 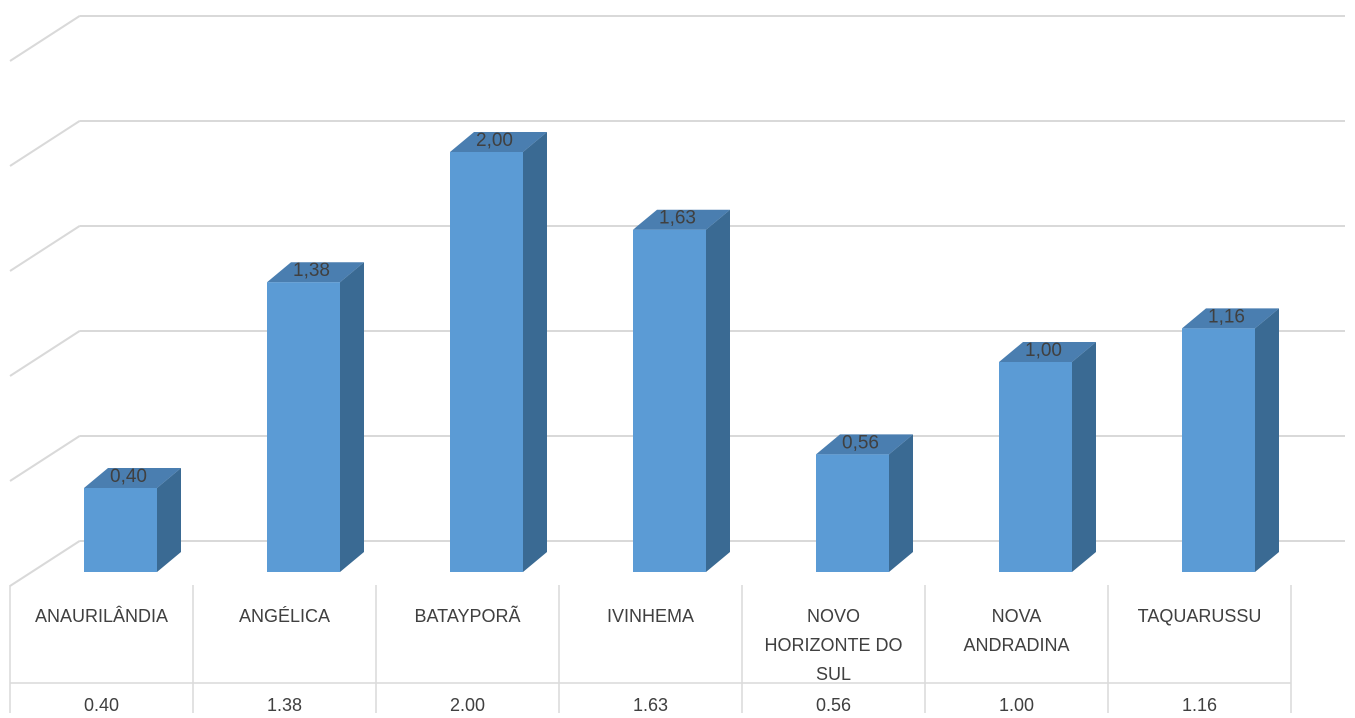 What do you see at coordinates (1199, 704) in the screenshot?
I see `table-value: 1.16` at bounding box center [1199, 704].